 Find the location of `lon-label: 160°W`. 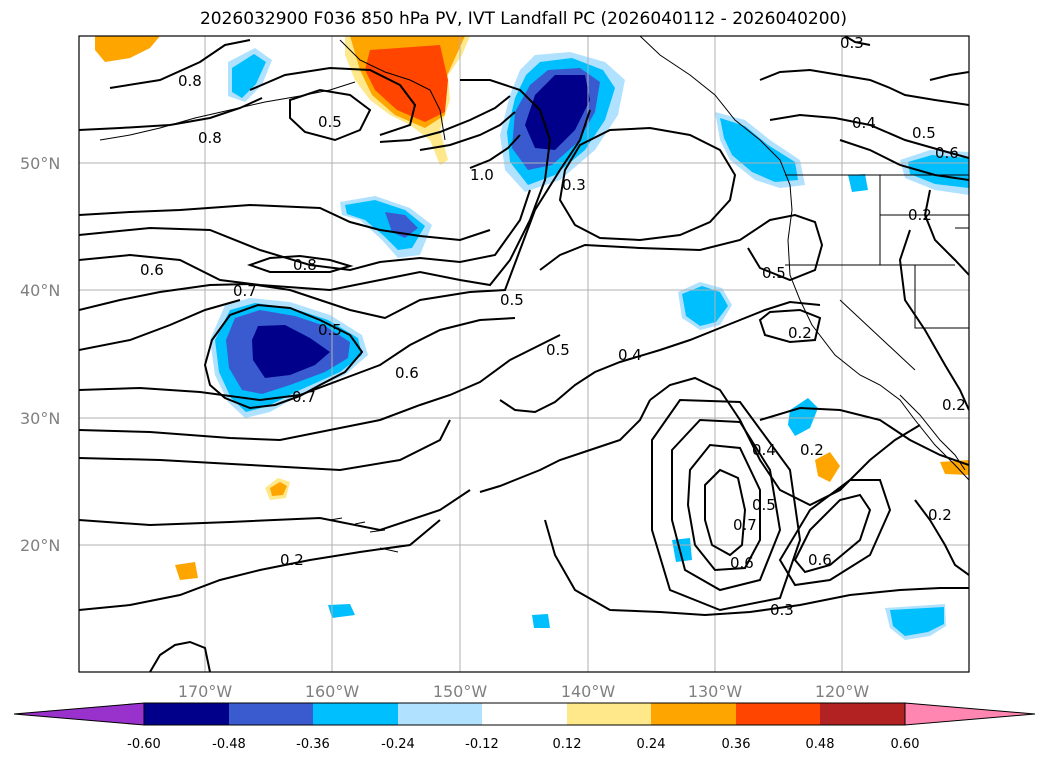

lon-label: 160°W is located at coordinates (332, 691).